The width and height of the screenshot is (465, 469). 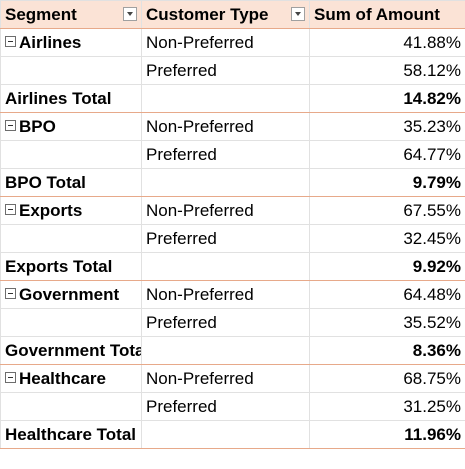 I want to click on header-customer-type-label: Customer Type, so click(x=207, y=14).